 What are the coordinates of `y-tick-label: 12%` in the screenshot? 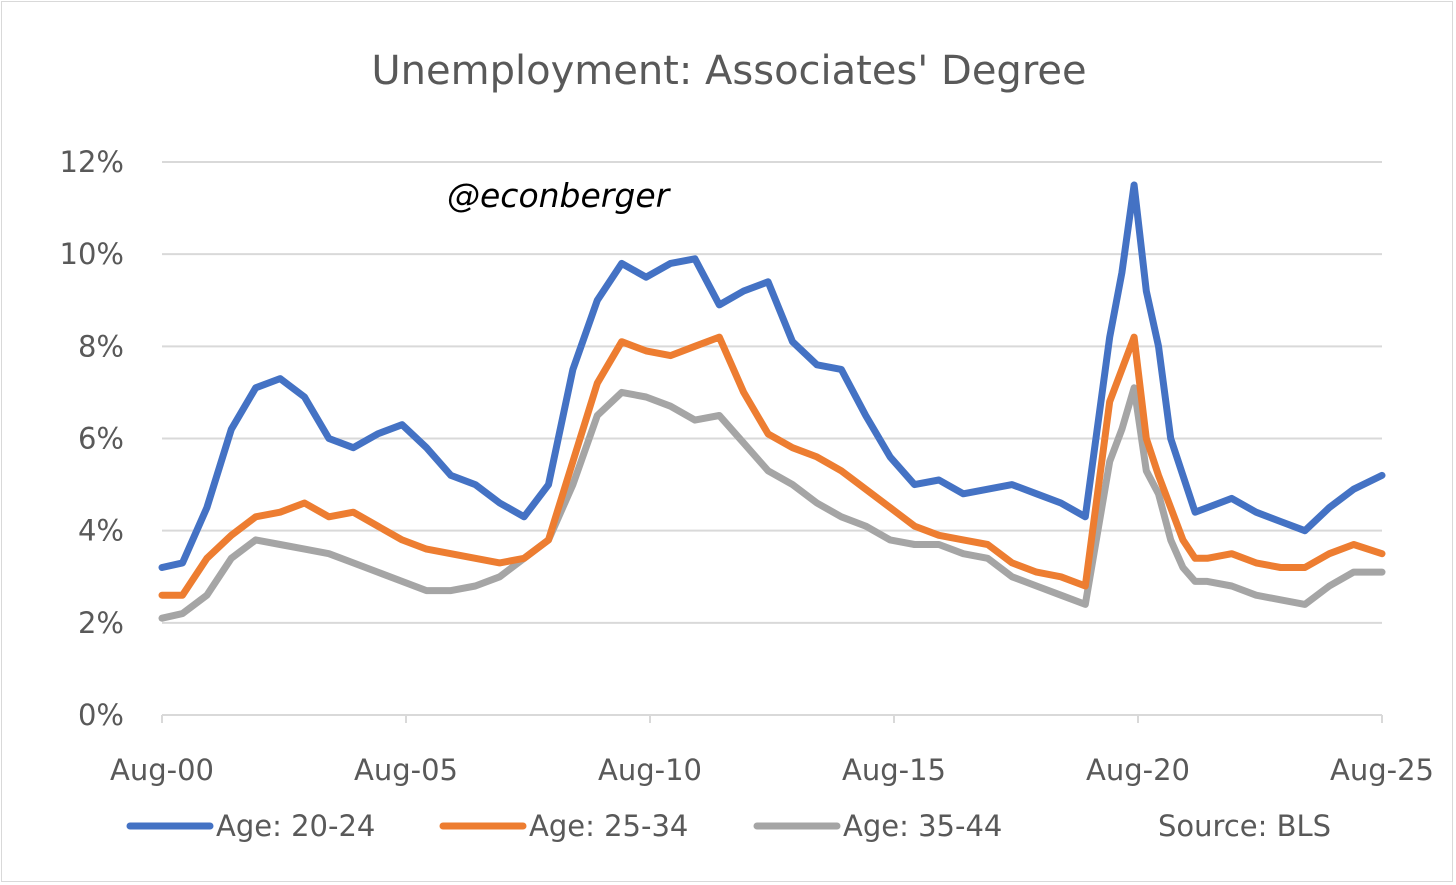 It's located at (92, 162).